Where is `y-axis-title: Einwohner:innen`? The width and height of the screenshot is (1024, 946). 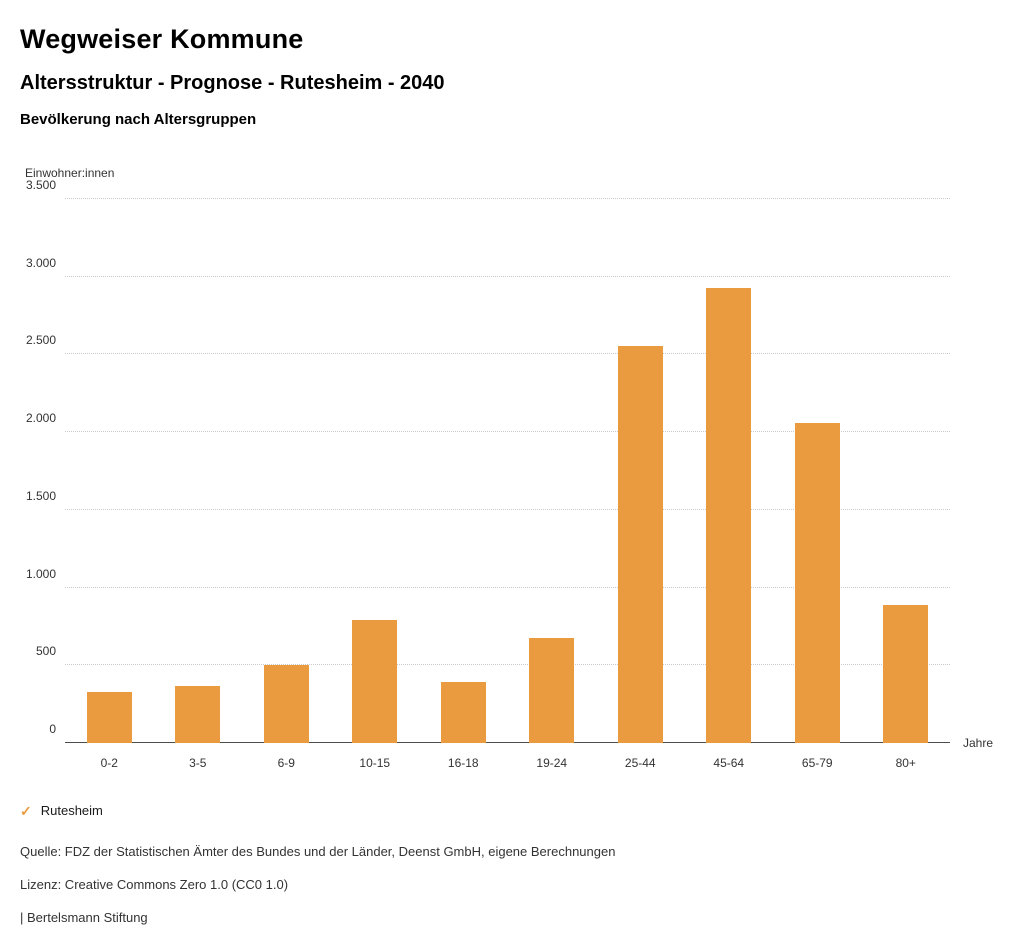 y-axis-title: Einwohner:innen is located at coordinates (70, 173).